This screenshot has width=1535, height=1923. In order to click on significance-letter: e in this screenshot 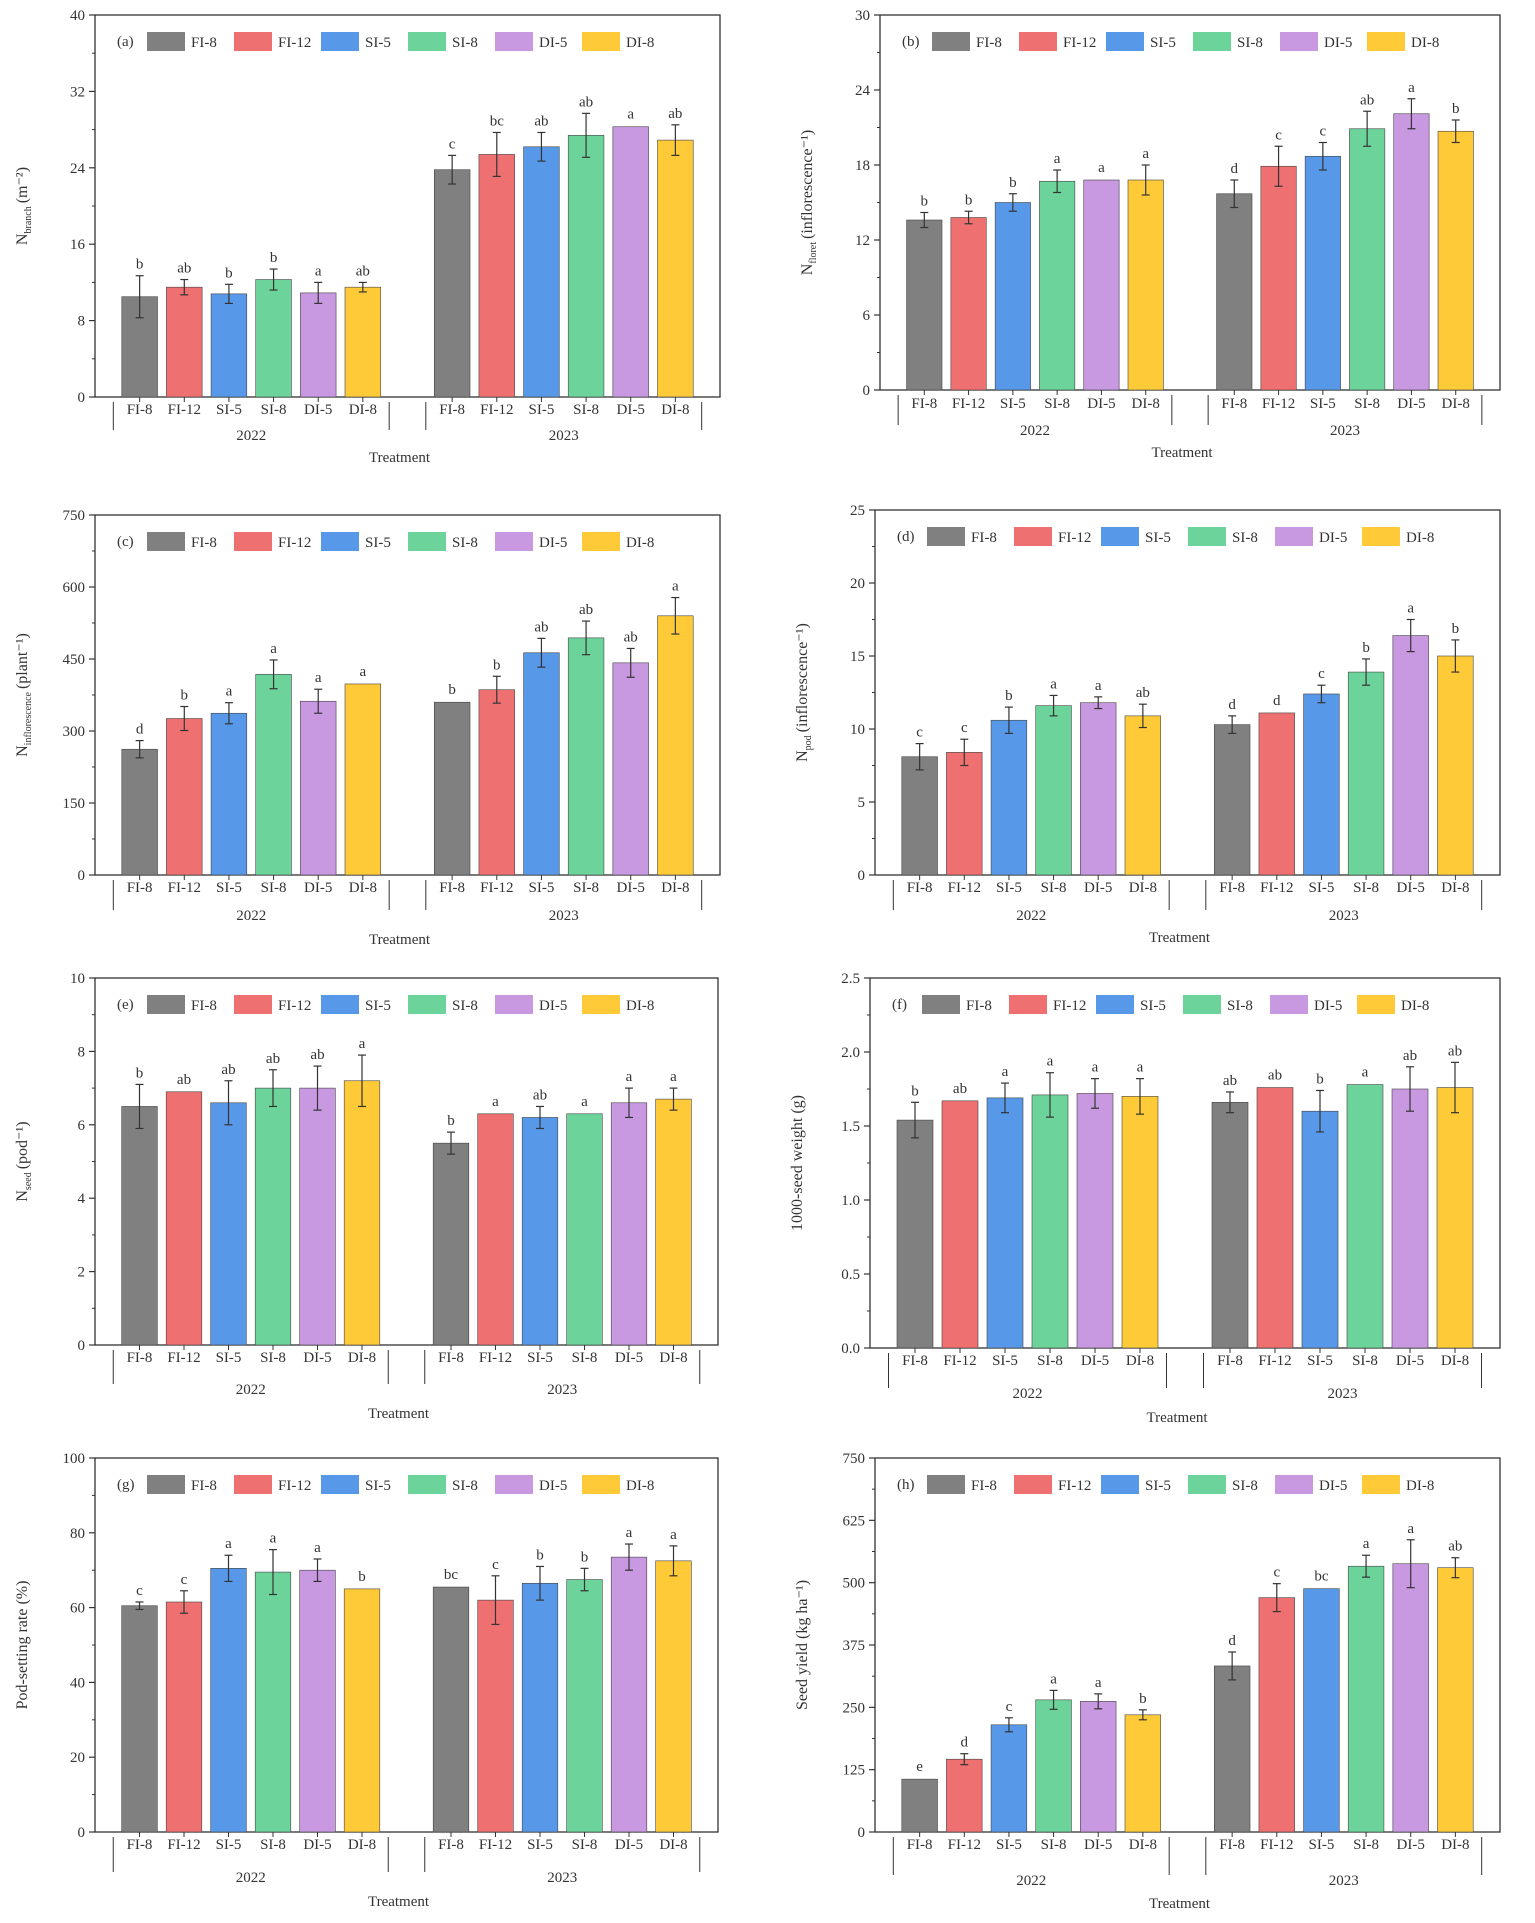, I will do `click(919, 1767)`.